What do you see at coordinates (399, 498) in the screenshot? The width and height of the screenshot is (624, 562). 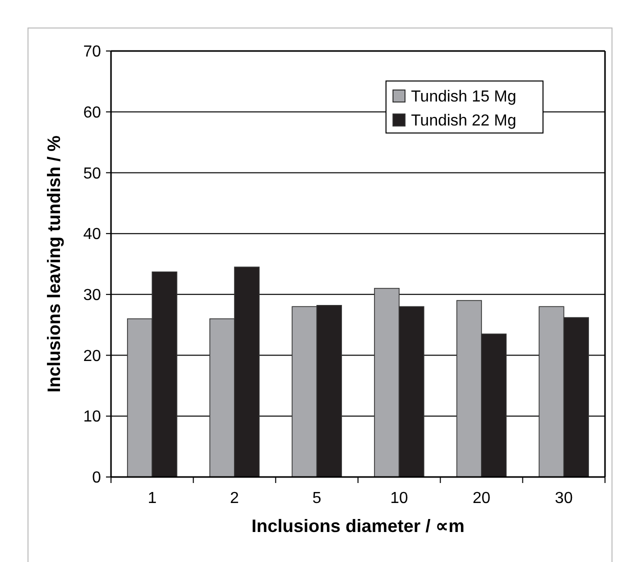 I see `x-tick-label: 10` at bounding box center [399, 498].